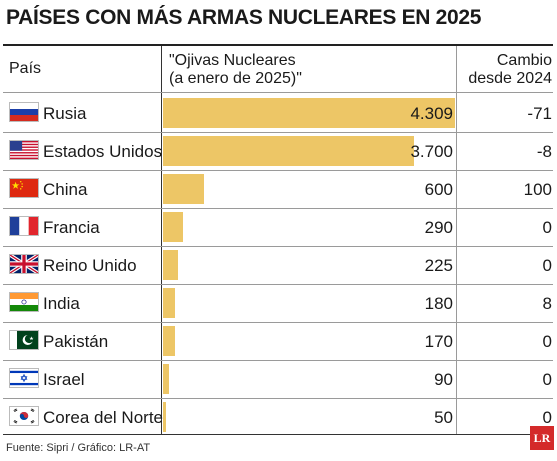 The image size is (557, 461). I want to click on country-label: Estados Unidos, so click(103, 151).